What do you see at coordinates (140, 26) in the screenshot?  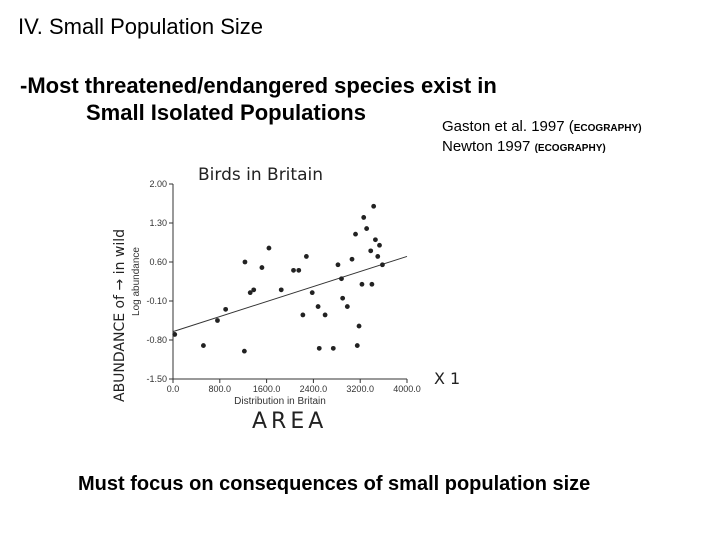 I see `slide-title: IV. Small Population Size` at bounding box center [140, 26].